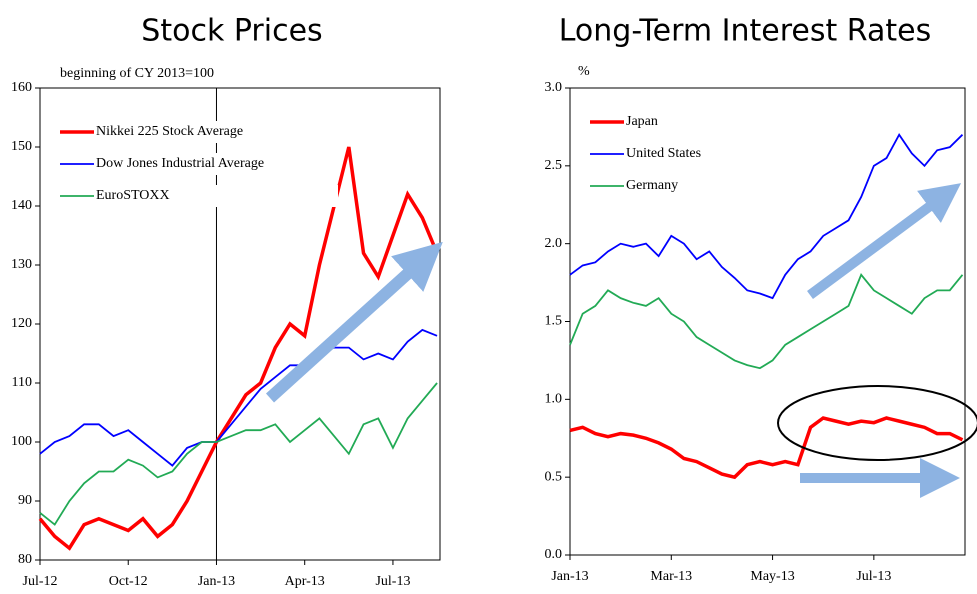 This screenshot has height=594, width=977. What do you see at coordinates (772, 576) in the screenshot?
I see `x-tick-label: May-13` at bounding box center [772, 576].